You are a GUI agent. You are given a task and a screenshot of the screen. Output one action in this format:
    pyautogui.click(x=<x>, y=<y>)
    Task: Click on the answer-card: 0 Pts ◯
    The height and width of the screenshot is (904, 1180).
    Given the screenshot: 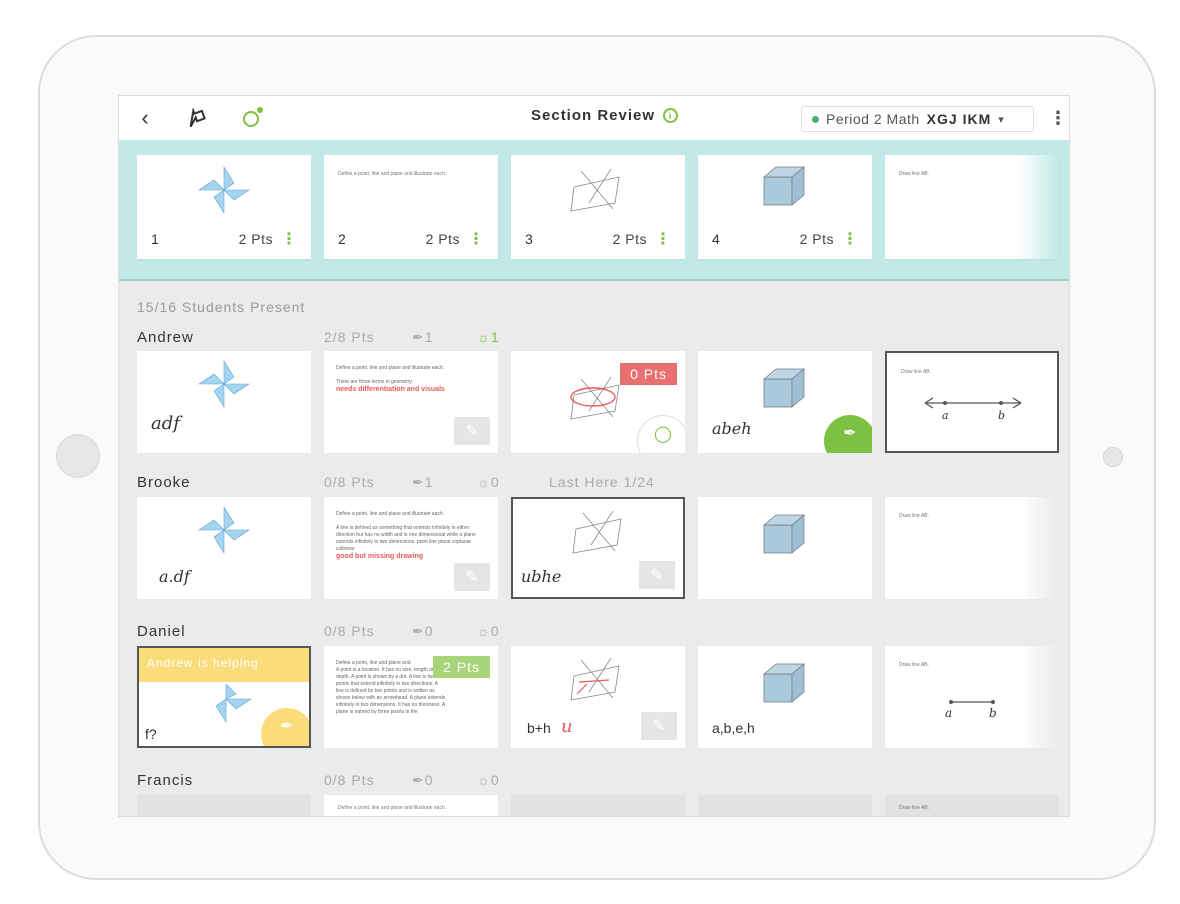 What is the action you would take?
    pyautogui.click(x=598, y=402)
    